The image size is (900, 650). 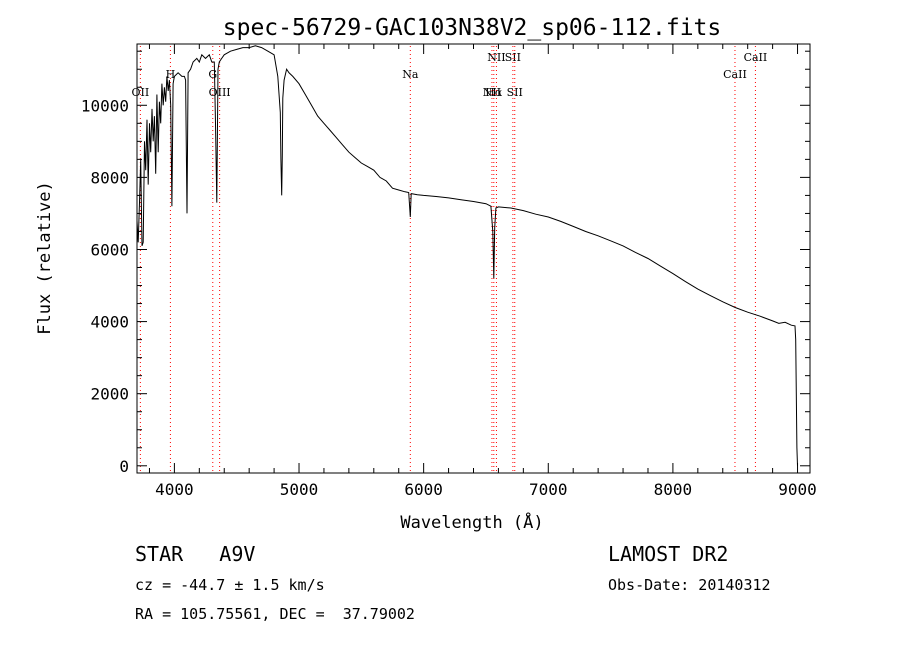 What do you see at coordinates (423, 489) in the screenshot?
I see `x-tick-label: 6000` at bounding box center [423, 489].